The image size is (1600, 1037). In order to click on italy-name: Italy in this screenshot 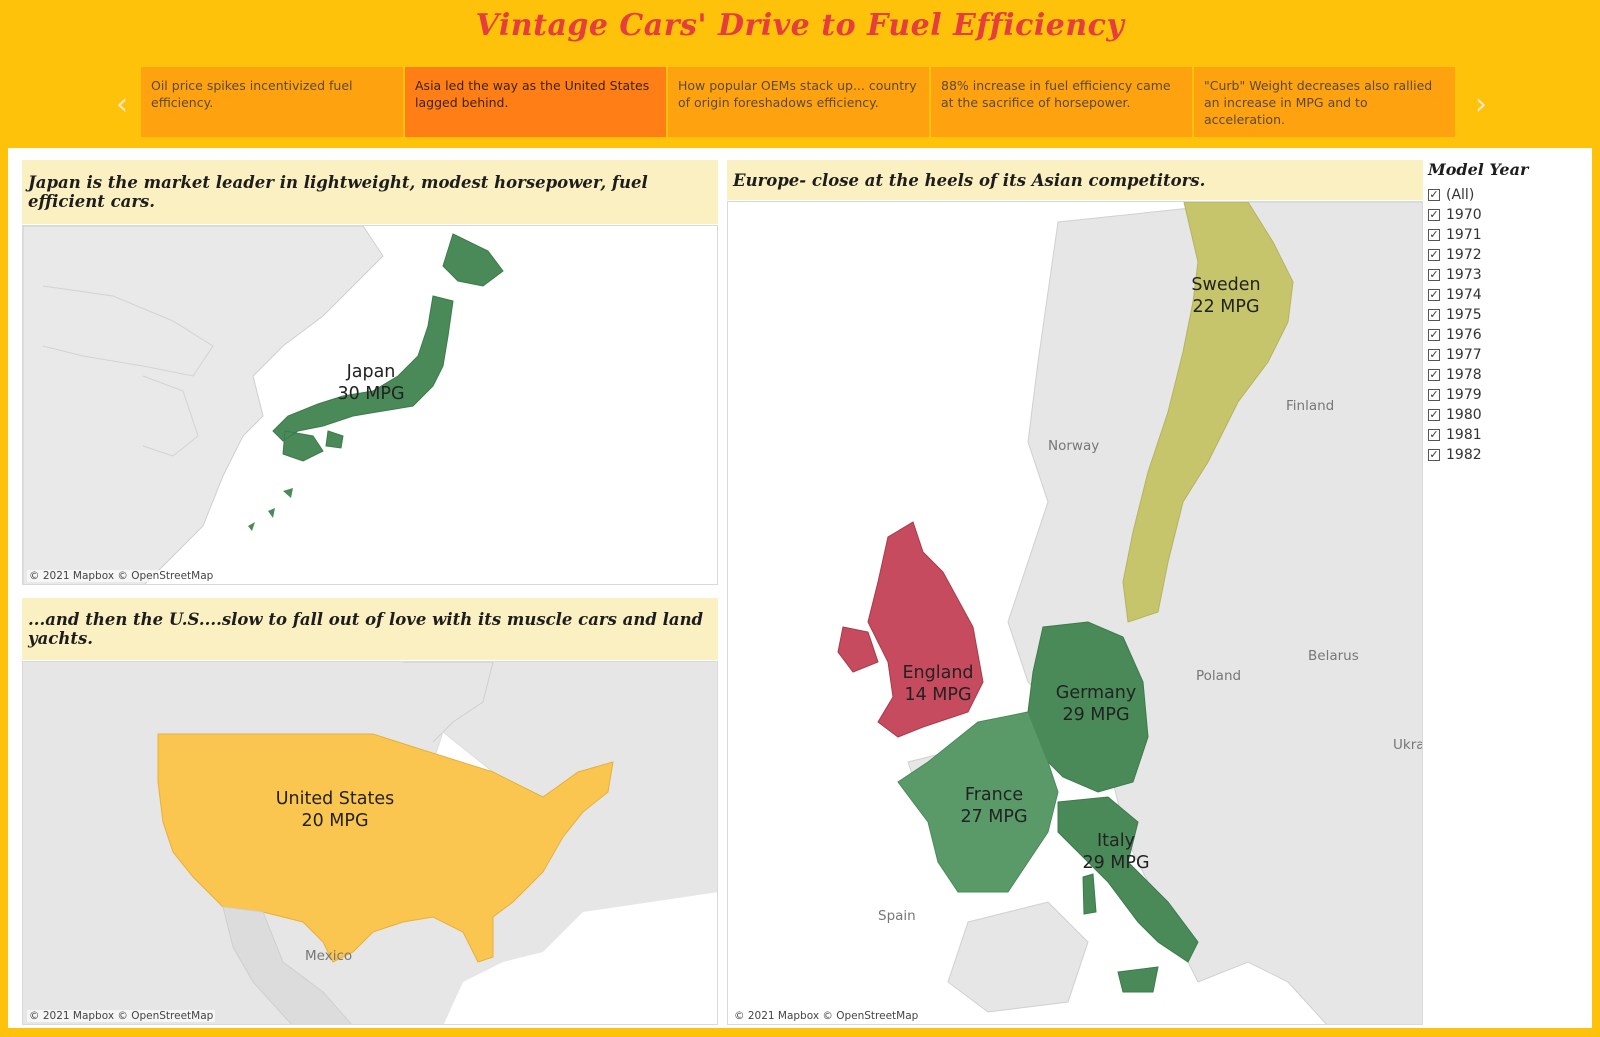, I will do `click(1116, 841)`.